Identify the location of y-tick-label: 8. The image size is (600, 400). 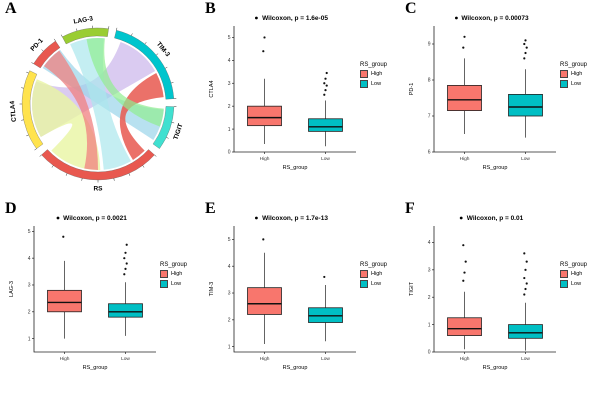
(429, 81).